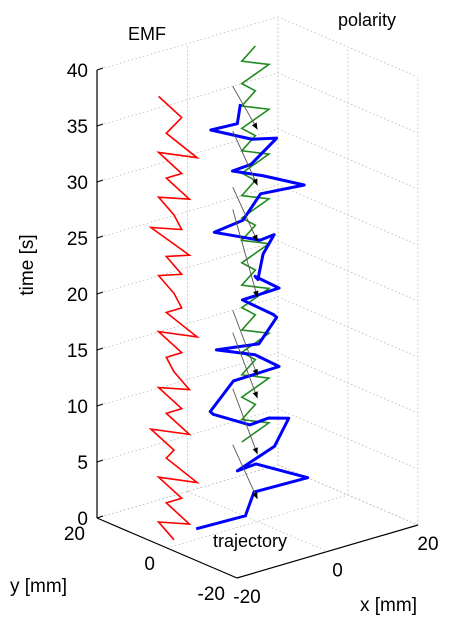 Image resolution: width=476 pixels, height=621 pixels. What do you see at coordinates (211, 594) in the screenshot?
I see `y-tick-label: -20` at bounding box center [211, 594].